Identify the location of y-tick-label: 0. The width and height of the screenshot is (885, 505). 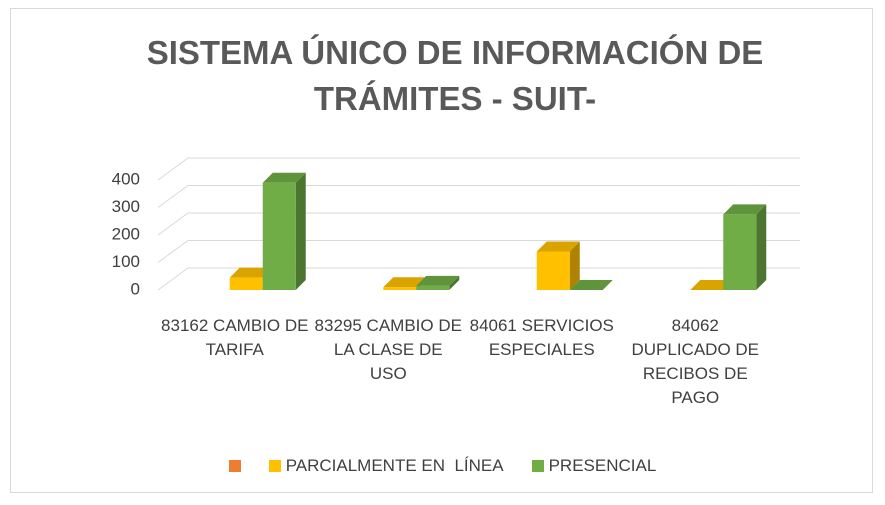
(135, 288).